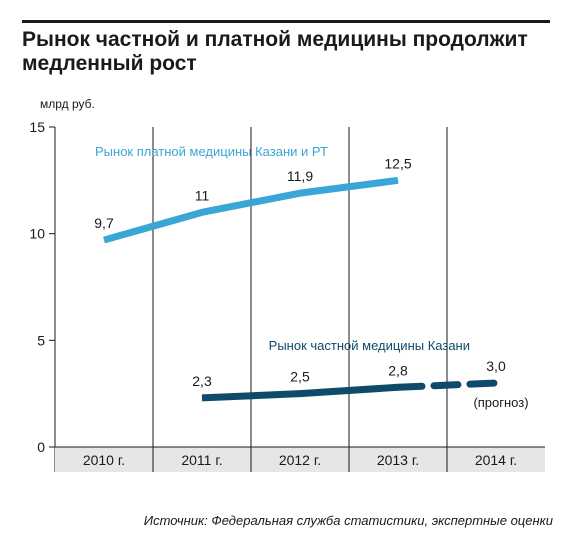 The width and height of the screenshot is (575, 554). I want to click on y-tick-label: 15, so click(37, 127).